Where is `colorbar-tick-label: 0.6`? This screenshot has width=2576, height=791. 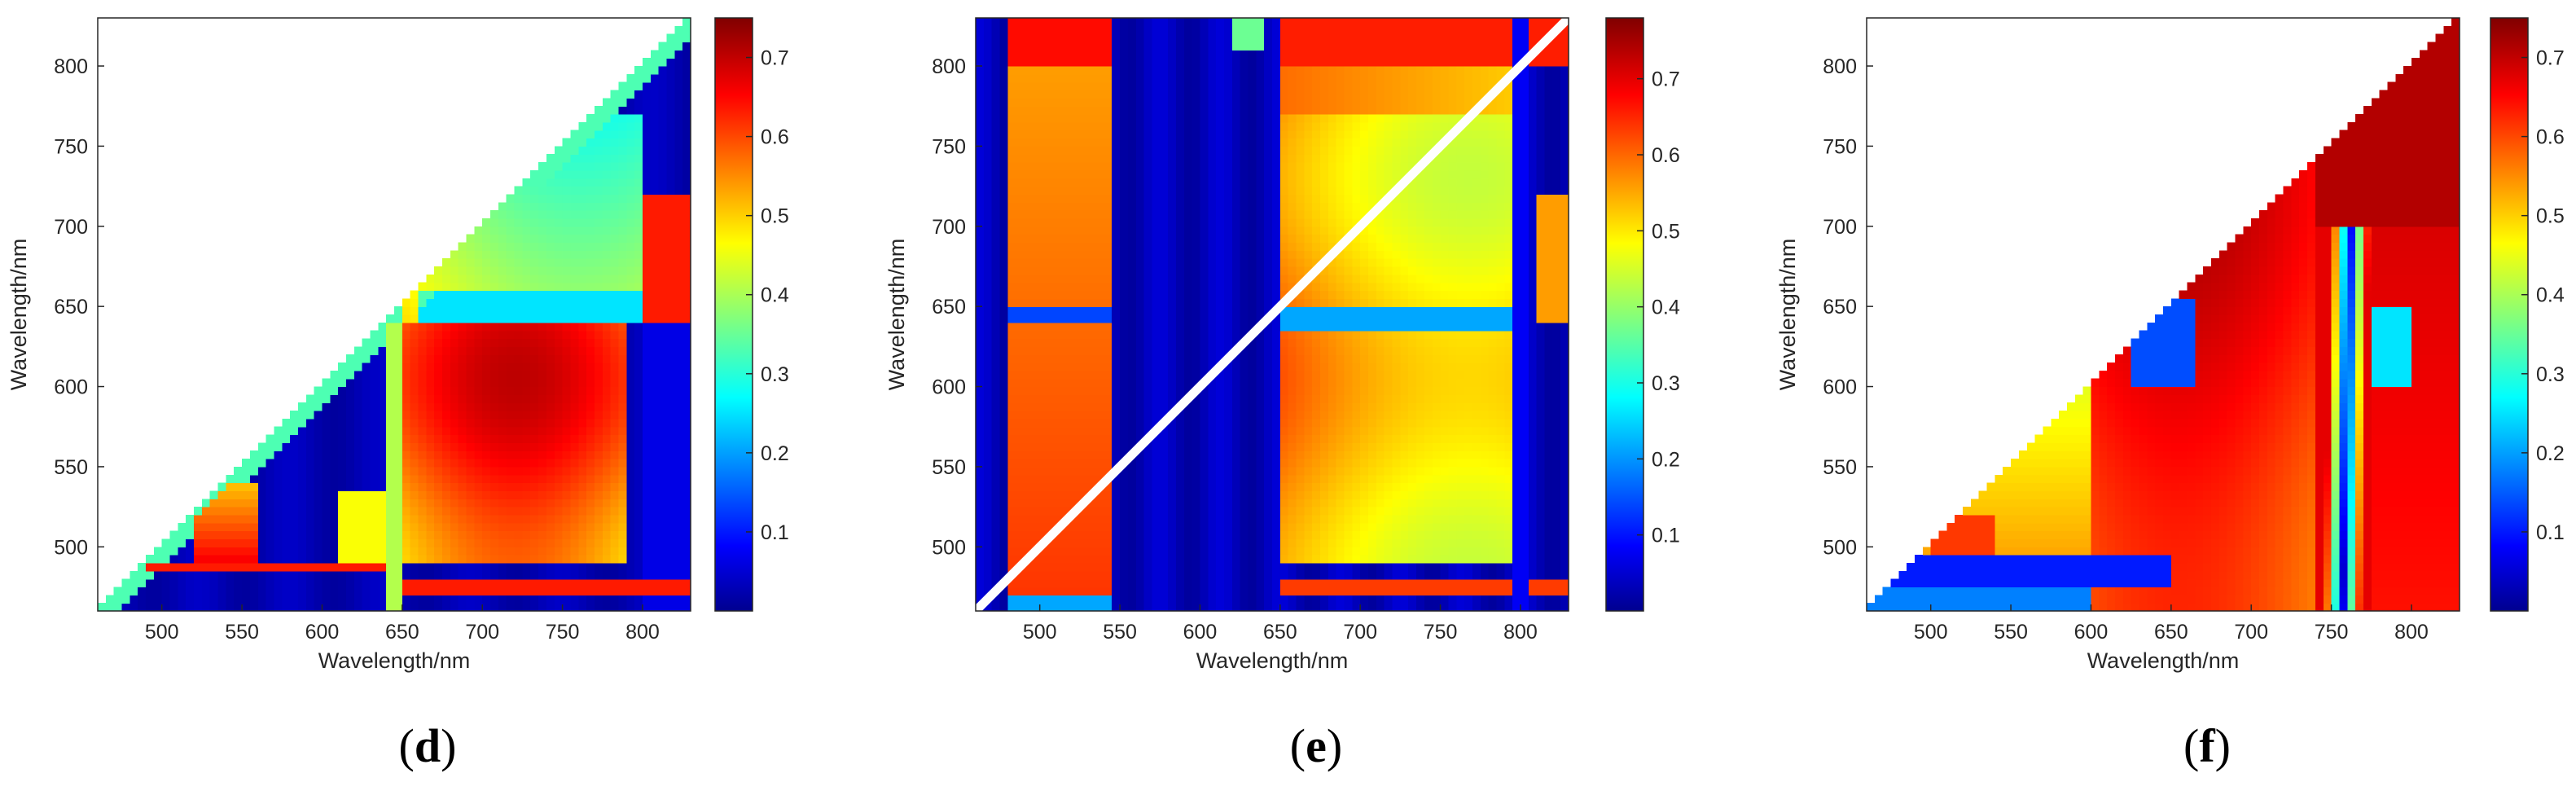 colorbar-tick-label: 0.6 is located at coordinates (775, 137).